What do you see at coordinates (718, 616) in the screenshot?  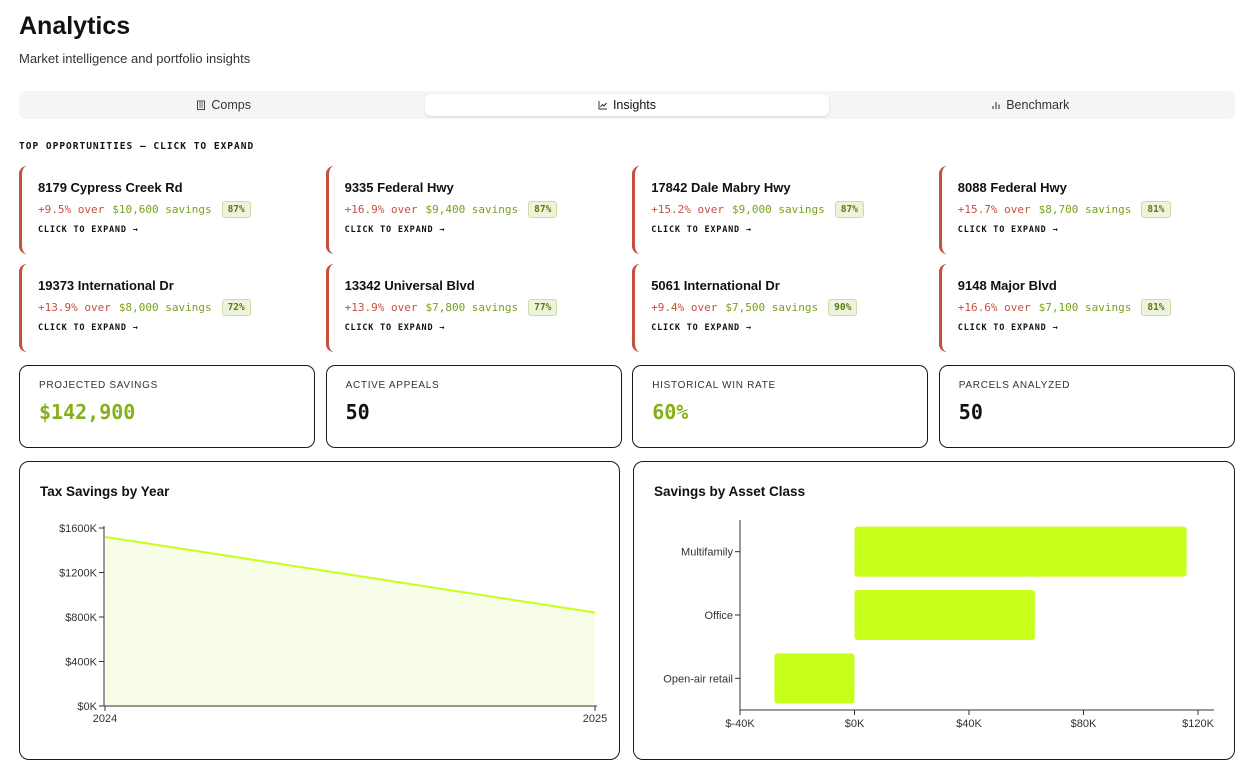 I see `category-label: Office` at bounding box center [718, 616].